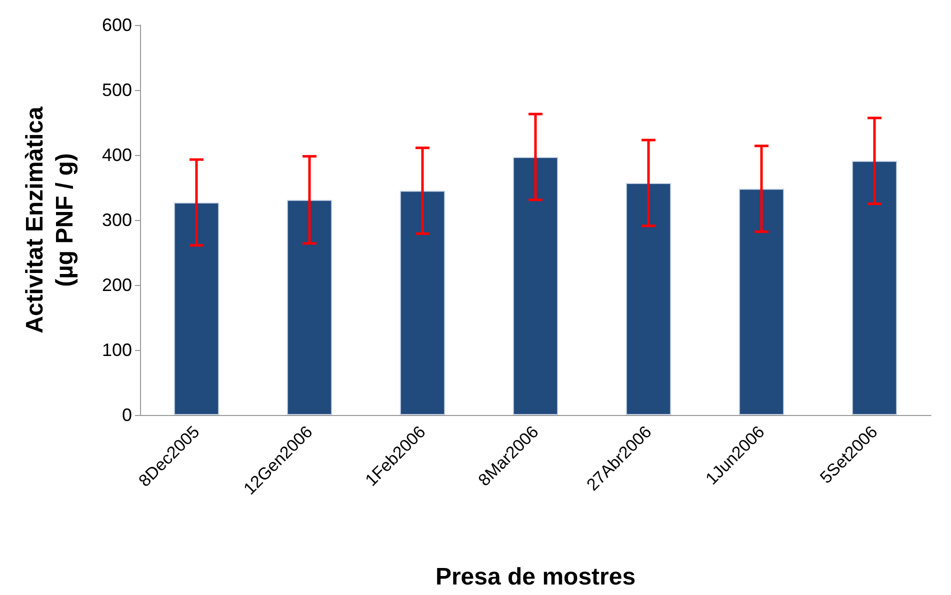  I want to click on y-tick-label: 300, so click(117, 220).